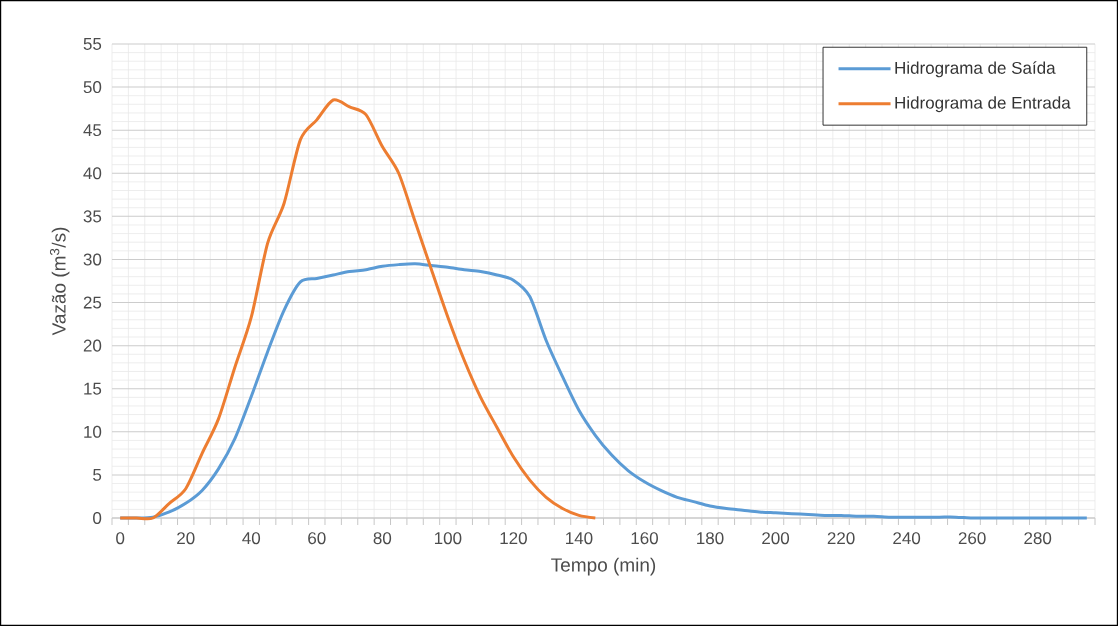 This screenshot has height=626, width=1118. What do you see at coordinates (513, 538) in the screenshot?
I see `x-tick-label: 120` at bounding box center [513, 538].